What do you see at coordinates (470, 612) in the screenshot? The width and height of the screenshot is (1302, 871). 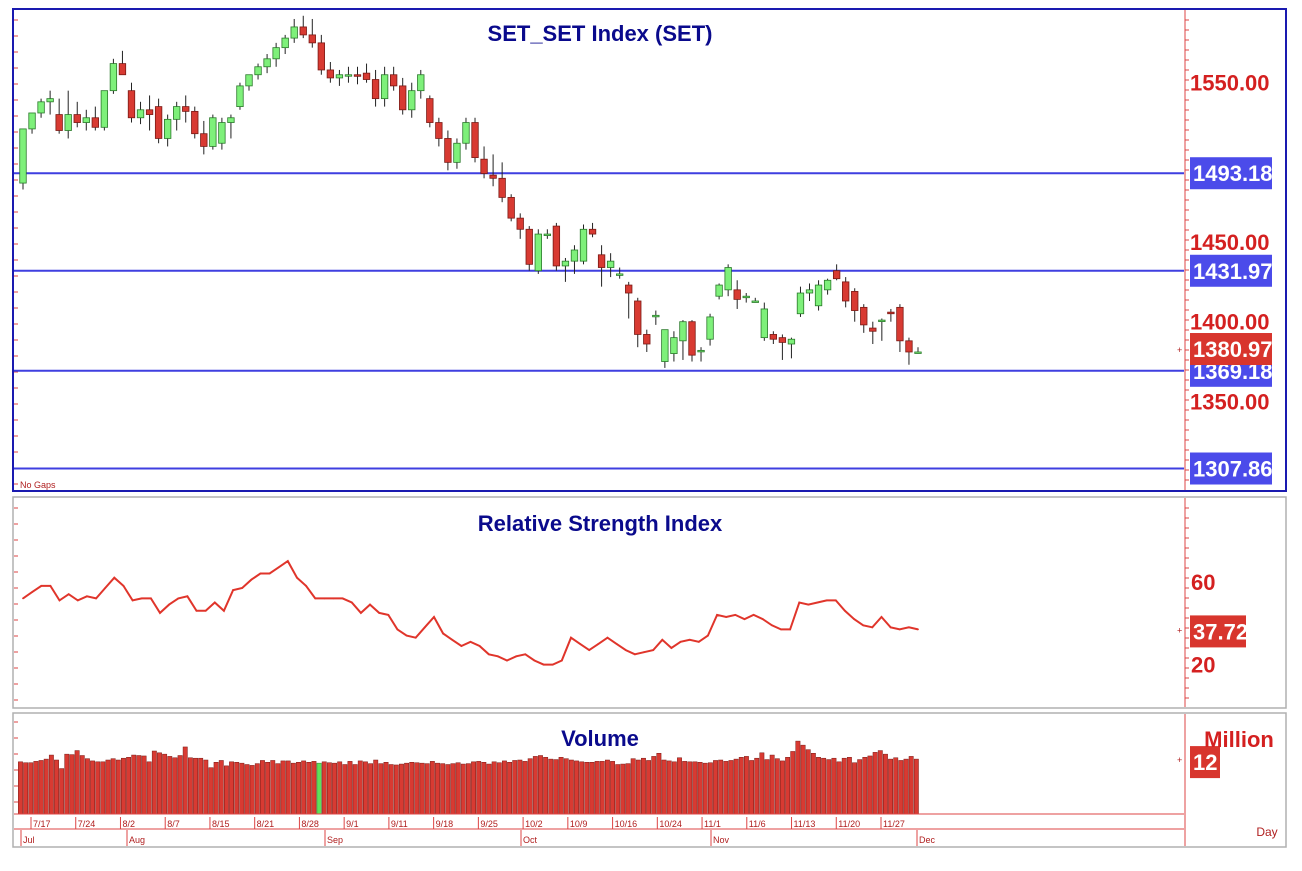 I see `rsi-series` at bounding box center [470, 612].